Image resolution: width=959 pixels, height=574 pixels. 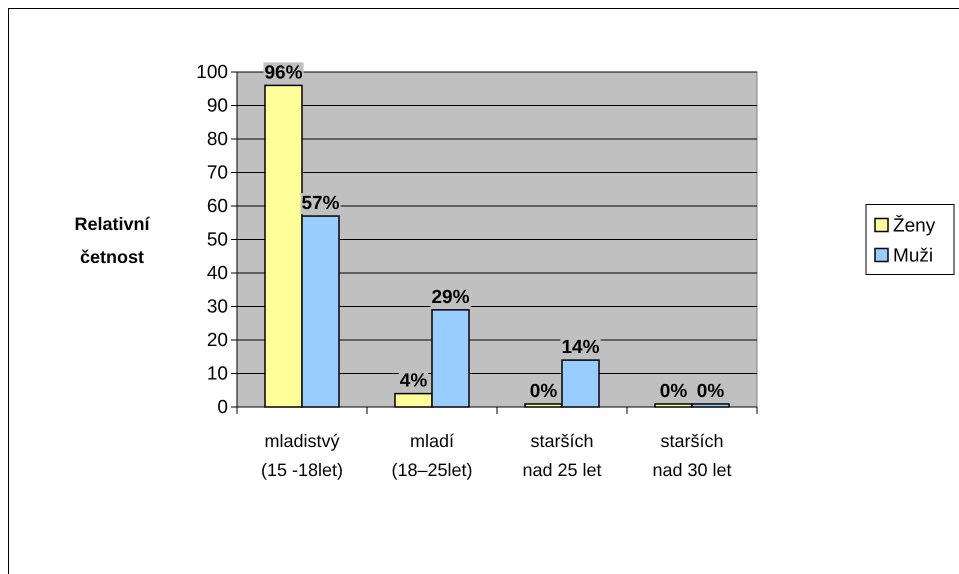 What do you see at coordinates (302, 455) in the screenshot?
I see `x-tick-label: mladistvý (15 -18let)` at bounding box center [302, 455].